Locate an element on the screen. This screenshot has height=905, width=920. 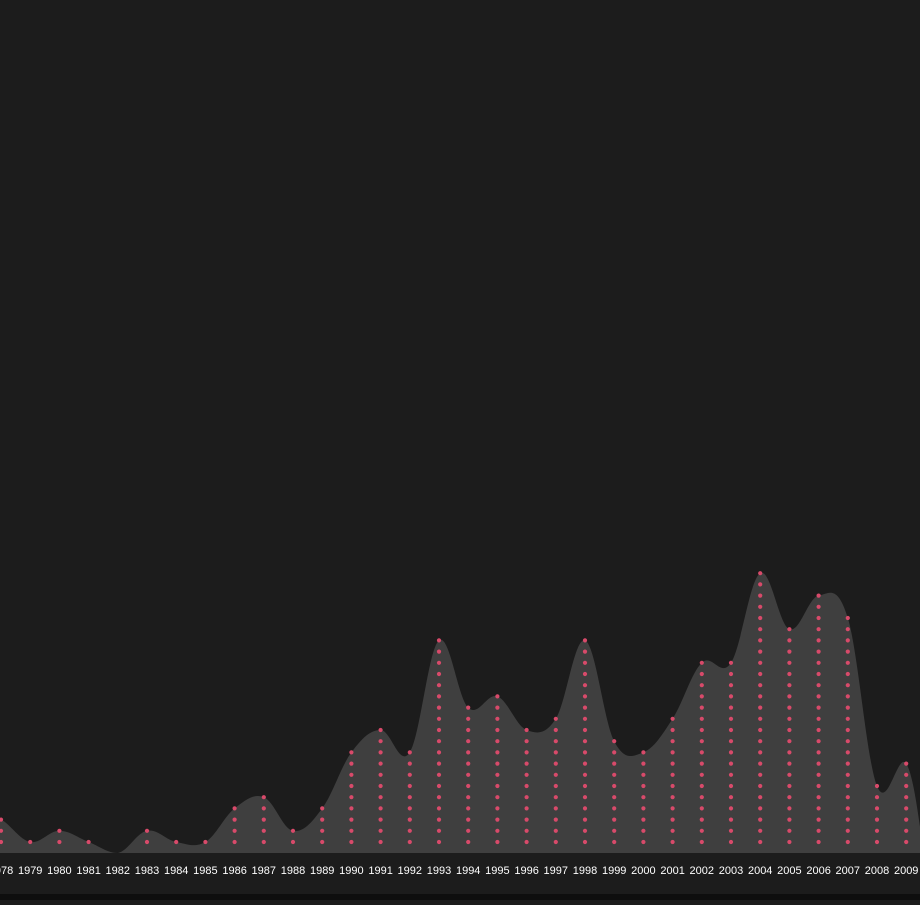
dot-column-2009 is located at coordinates (906, 803).